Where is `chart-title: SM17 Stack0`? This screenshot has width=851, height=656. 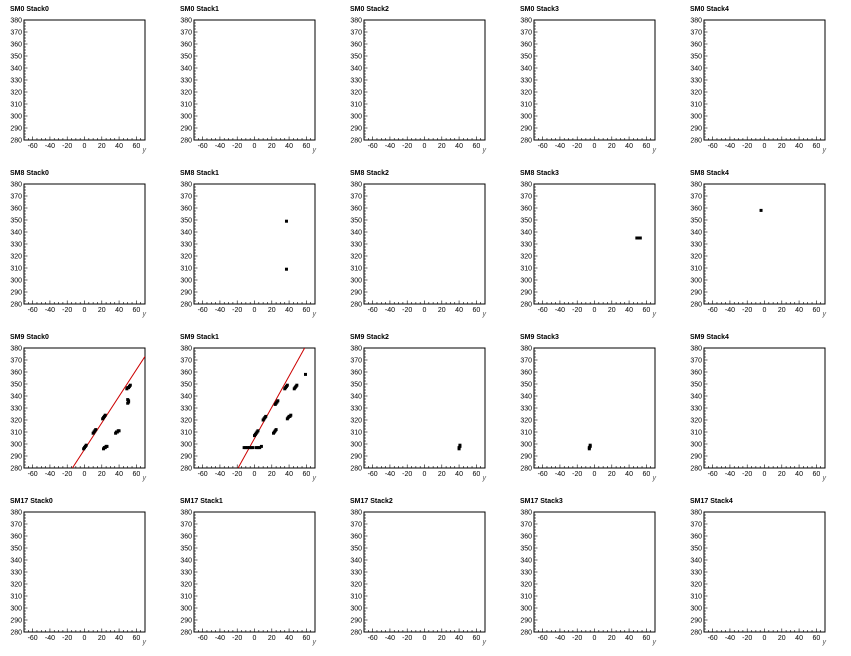
chart-title: SM17 Stack0 is located at coordinates (31, 501).